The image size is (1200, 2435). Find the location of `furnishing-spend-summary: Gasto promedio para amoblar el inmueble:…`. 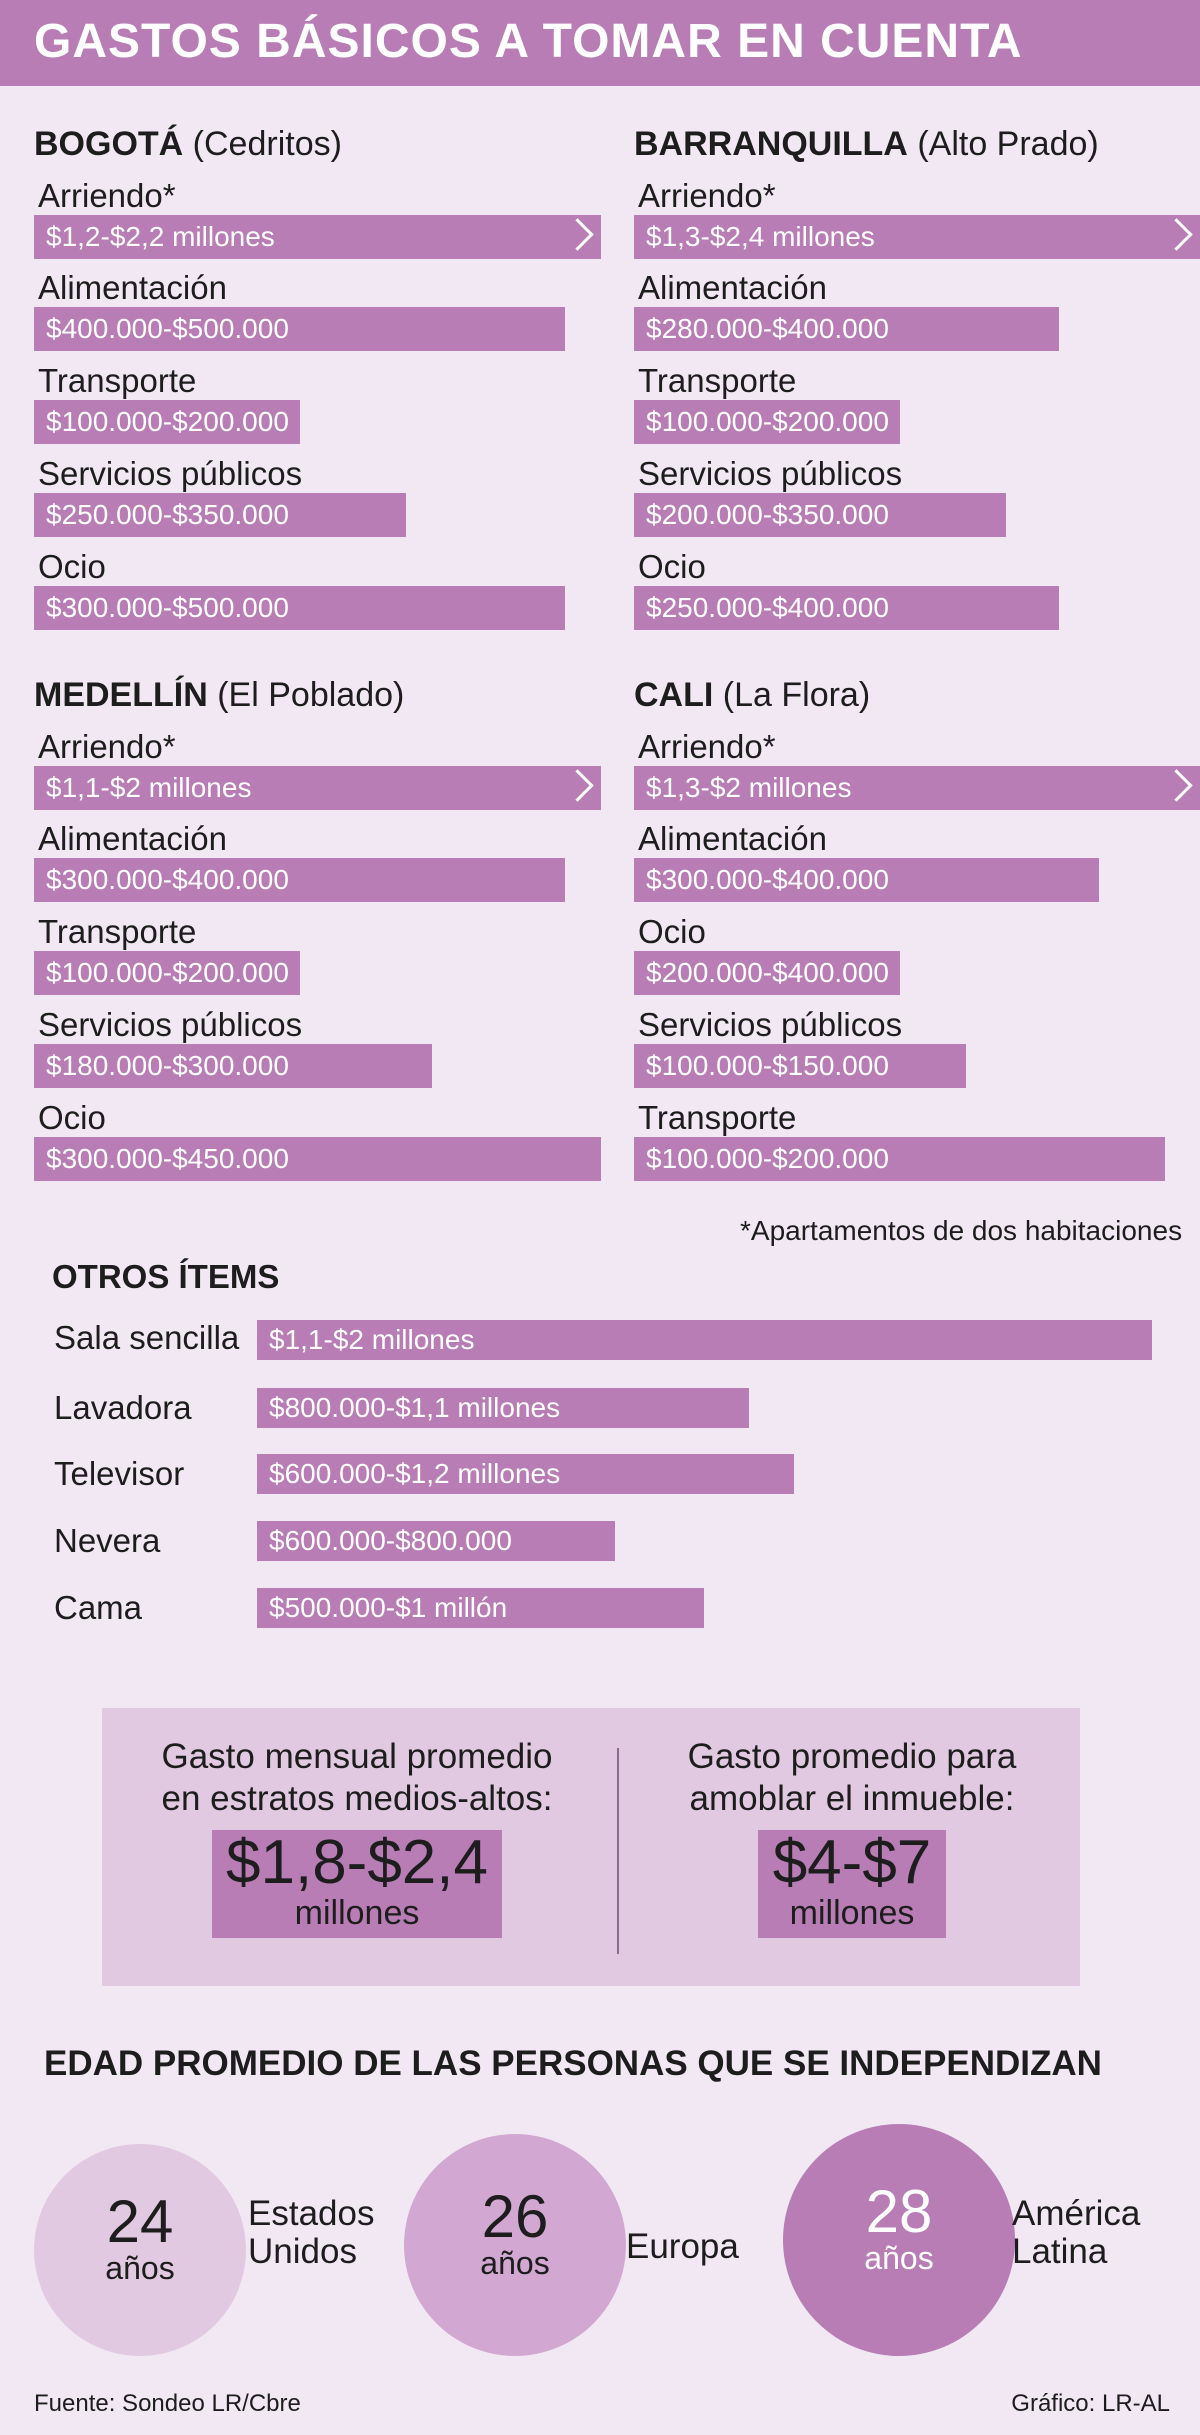

furnishing-spend-summary: Gasto promedio para amoblar el inmueble:… is located at coordinates (852, 1837).